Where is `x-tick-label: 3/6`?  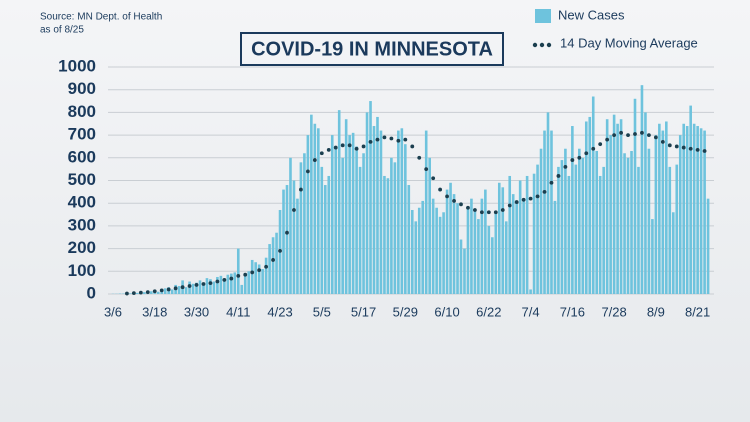
x-tick-label: 3/6 is located at coordinates (113, 311).